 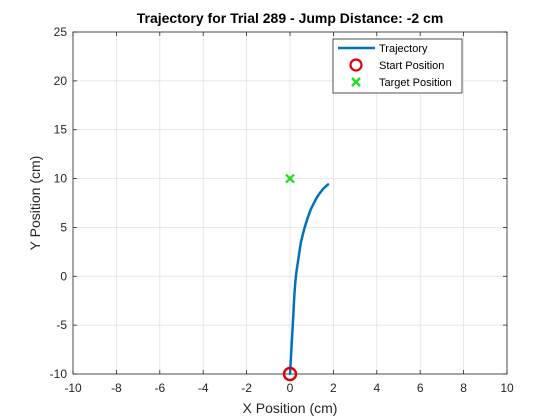 What do you see at coordinates (63, 276) in the screenshot?
I see `y-tick-label: 0` at bounding box center [63, 276].